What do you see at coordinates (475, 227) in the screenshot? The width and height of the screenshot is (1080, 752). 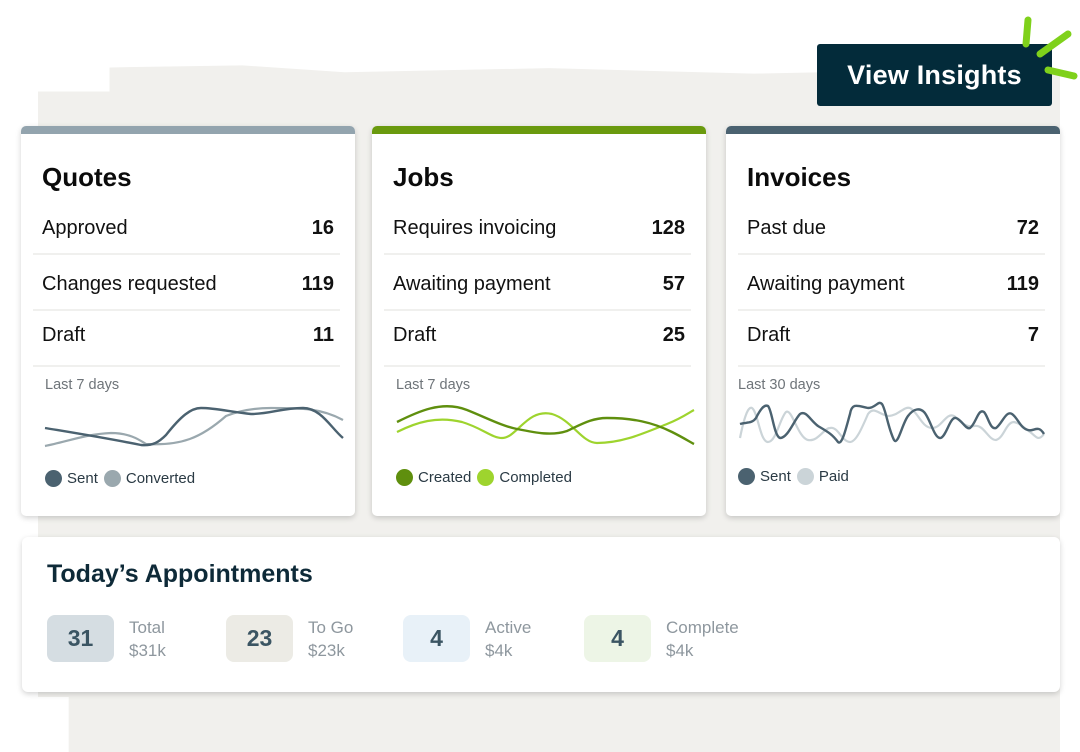 I see `row-label: Requires invoicing` at bounding box center [475, 227].